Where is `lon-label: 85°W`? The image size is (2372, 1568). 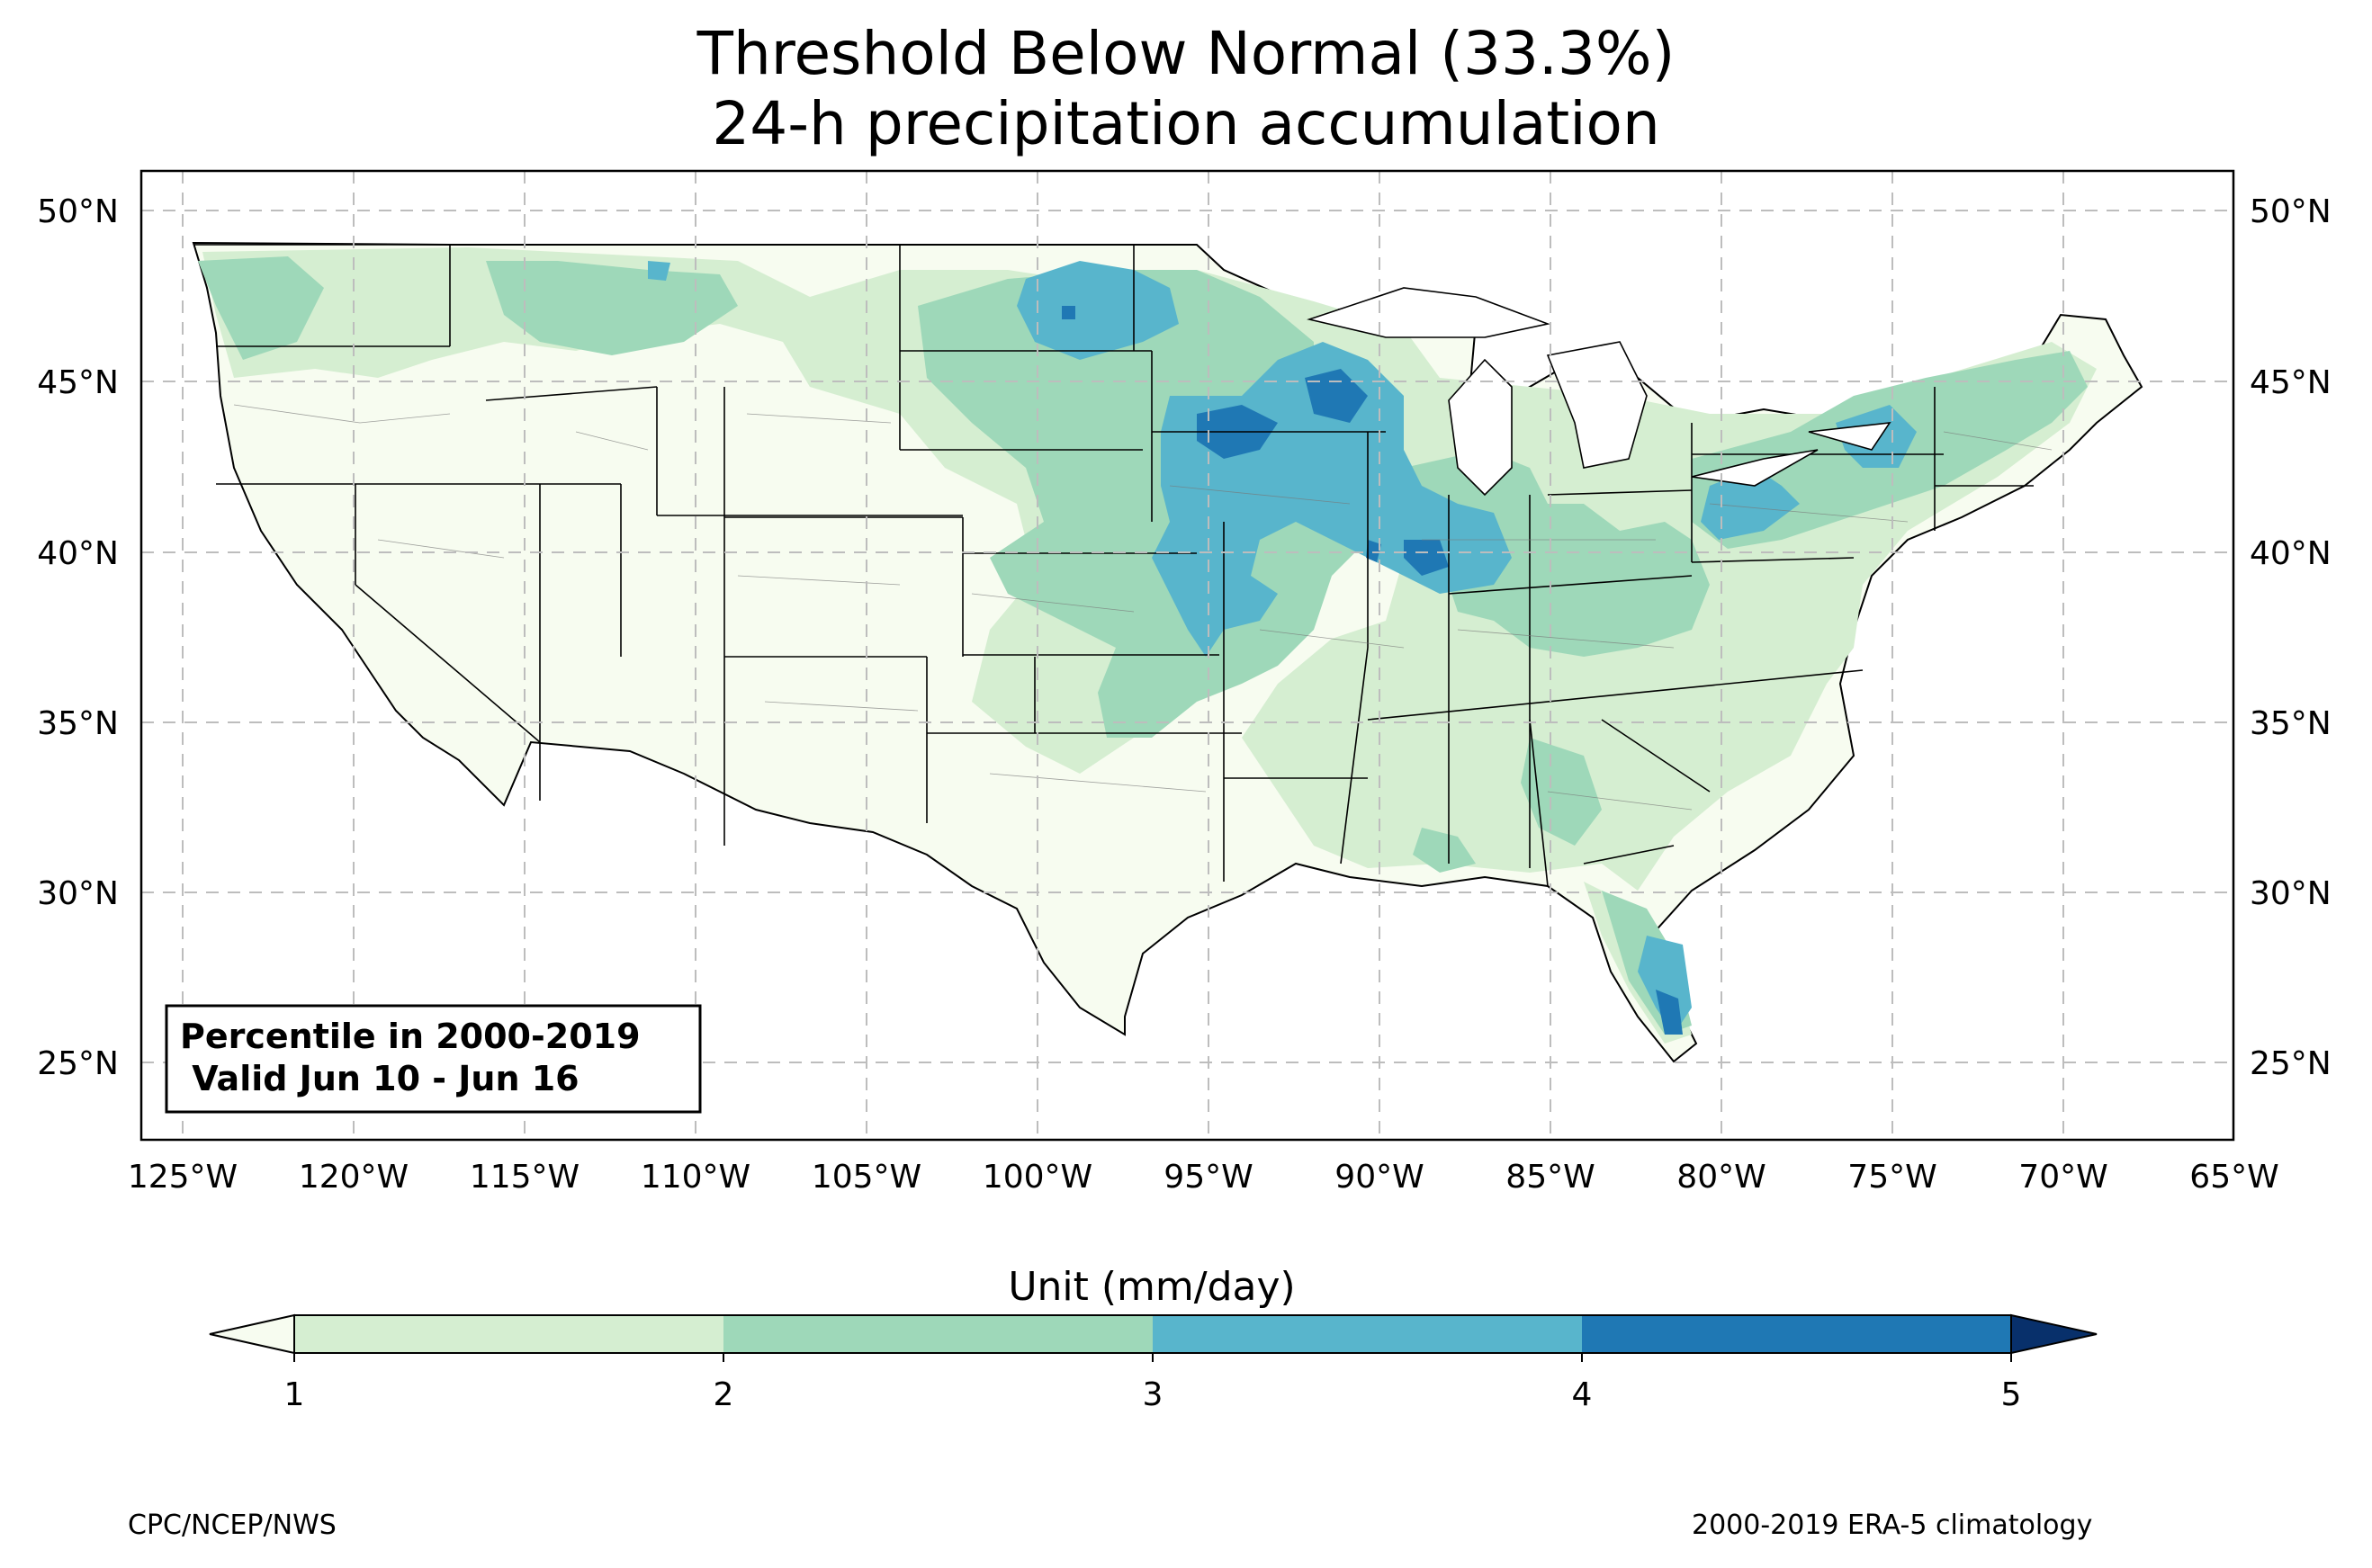
lon-label: 85°W is located at coordinates (1550, 1177).